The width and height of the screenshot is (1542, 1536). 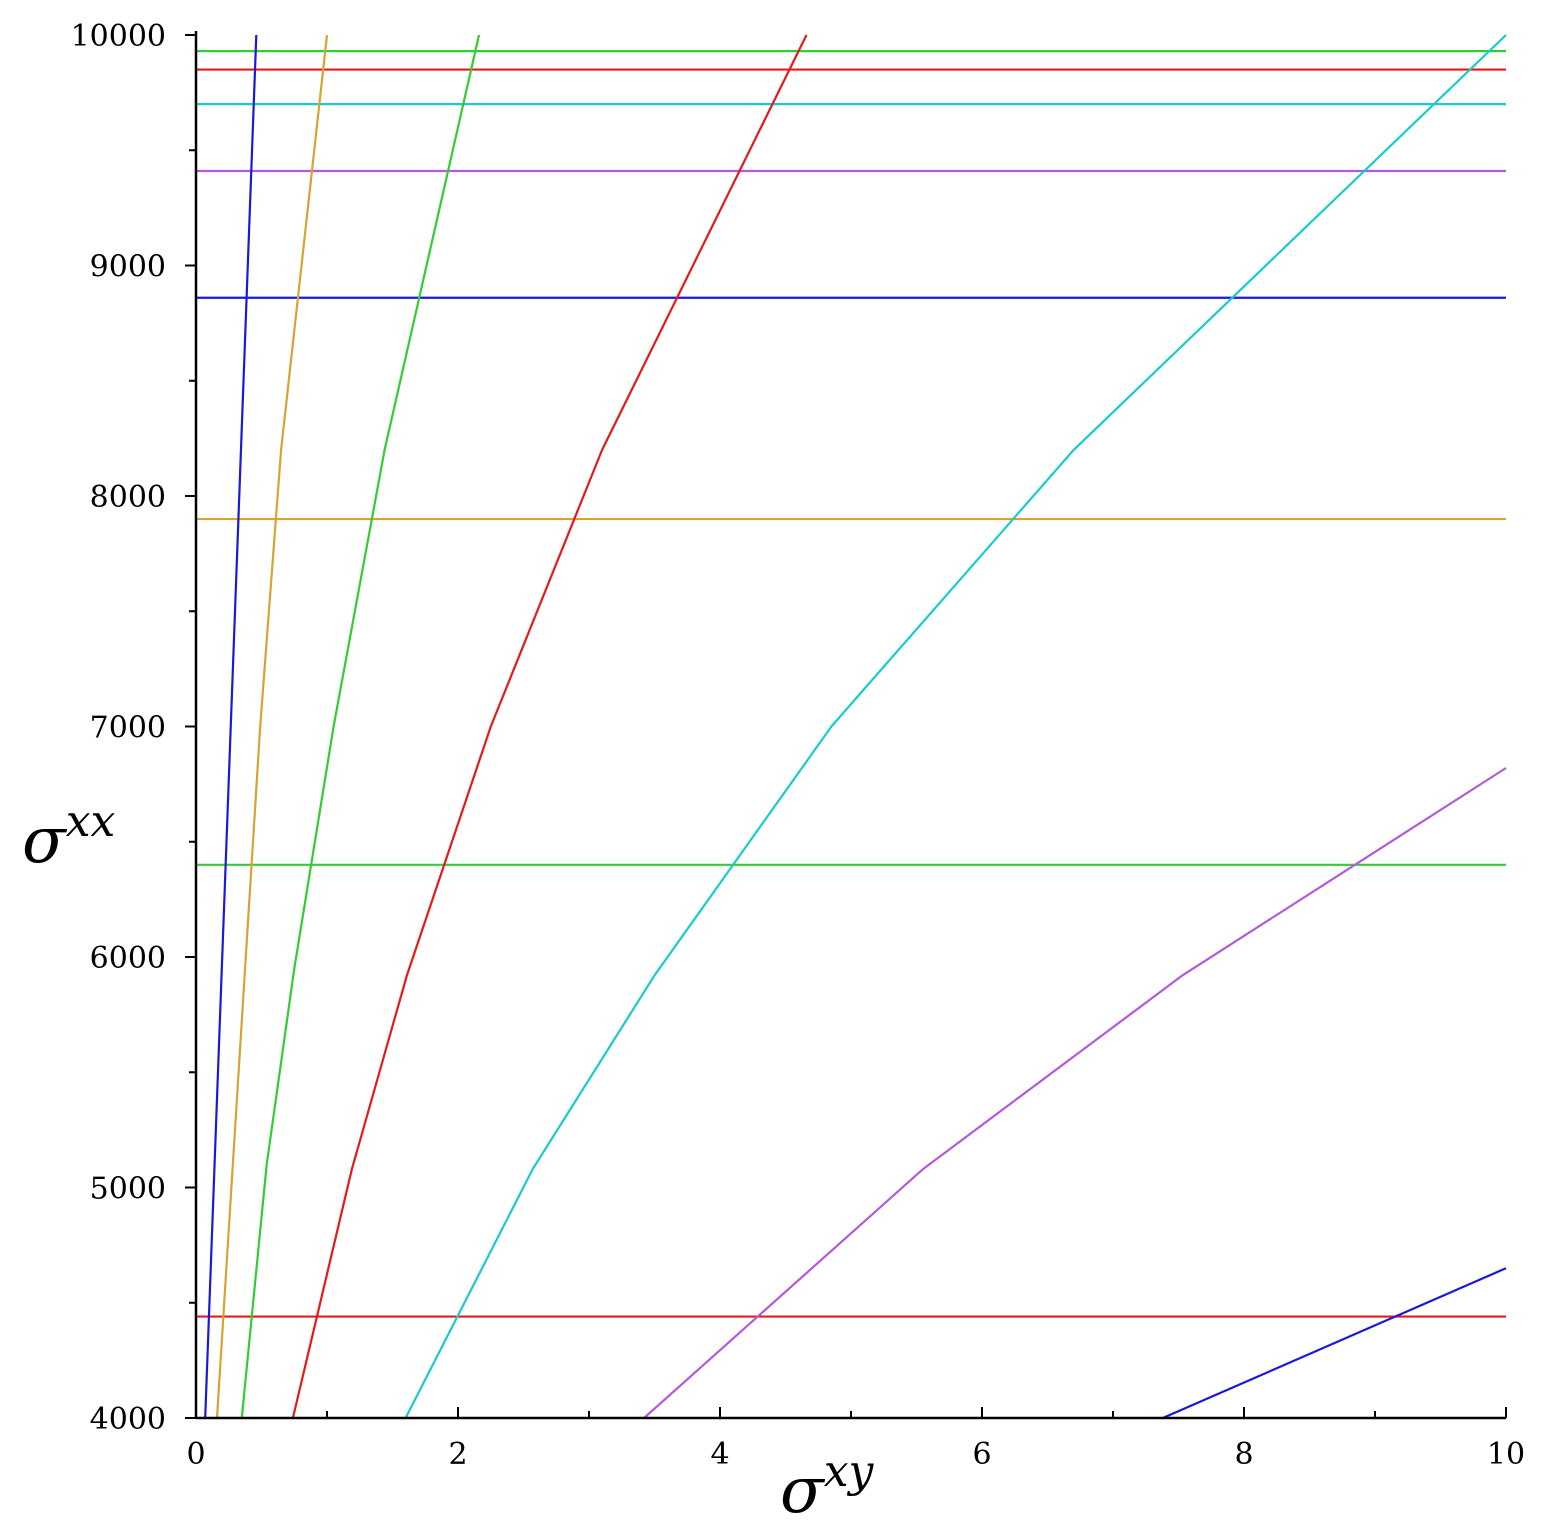 I want to click on x-axis-label: σxy, so click(x=827, y=1487).